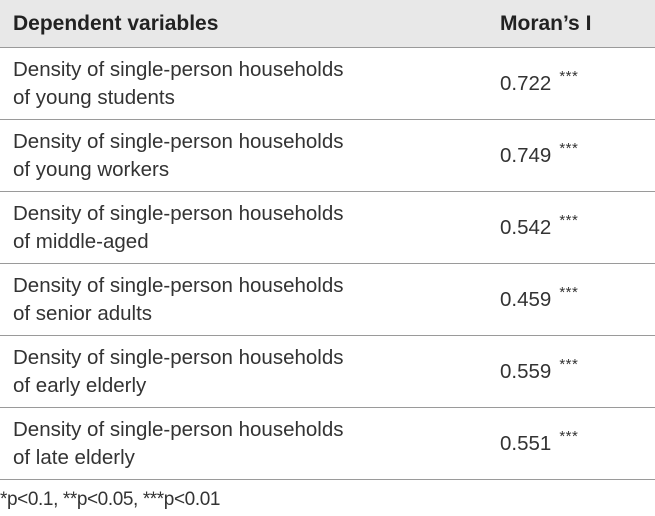  I want to click on row-value-cell: 0.542 ***, so click(570, 226).